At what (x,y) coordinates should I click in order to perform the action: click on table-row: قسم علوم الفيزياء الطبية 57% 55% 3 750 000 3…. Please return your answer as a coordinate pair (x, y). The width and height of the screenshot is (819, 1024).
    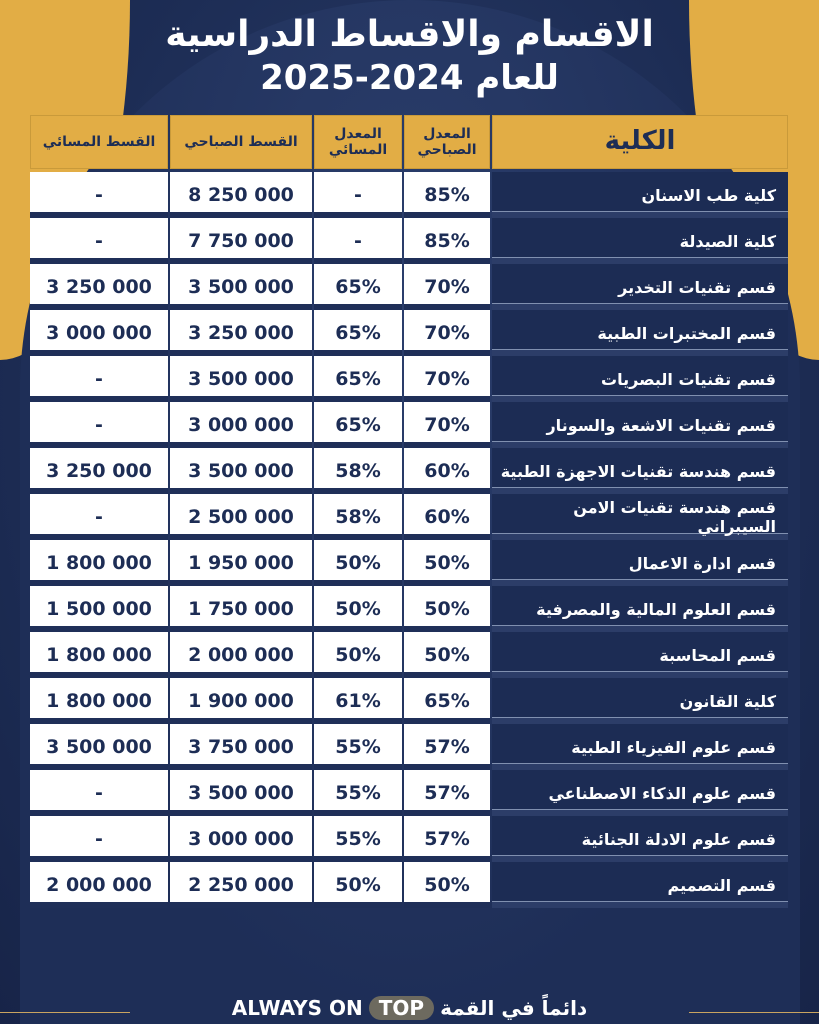
    Looking at the image, I should click on (409, 747).